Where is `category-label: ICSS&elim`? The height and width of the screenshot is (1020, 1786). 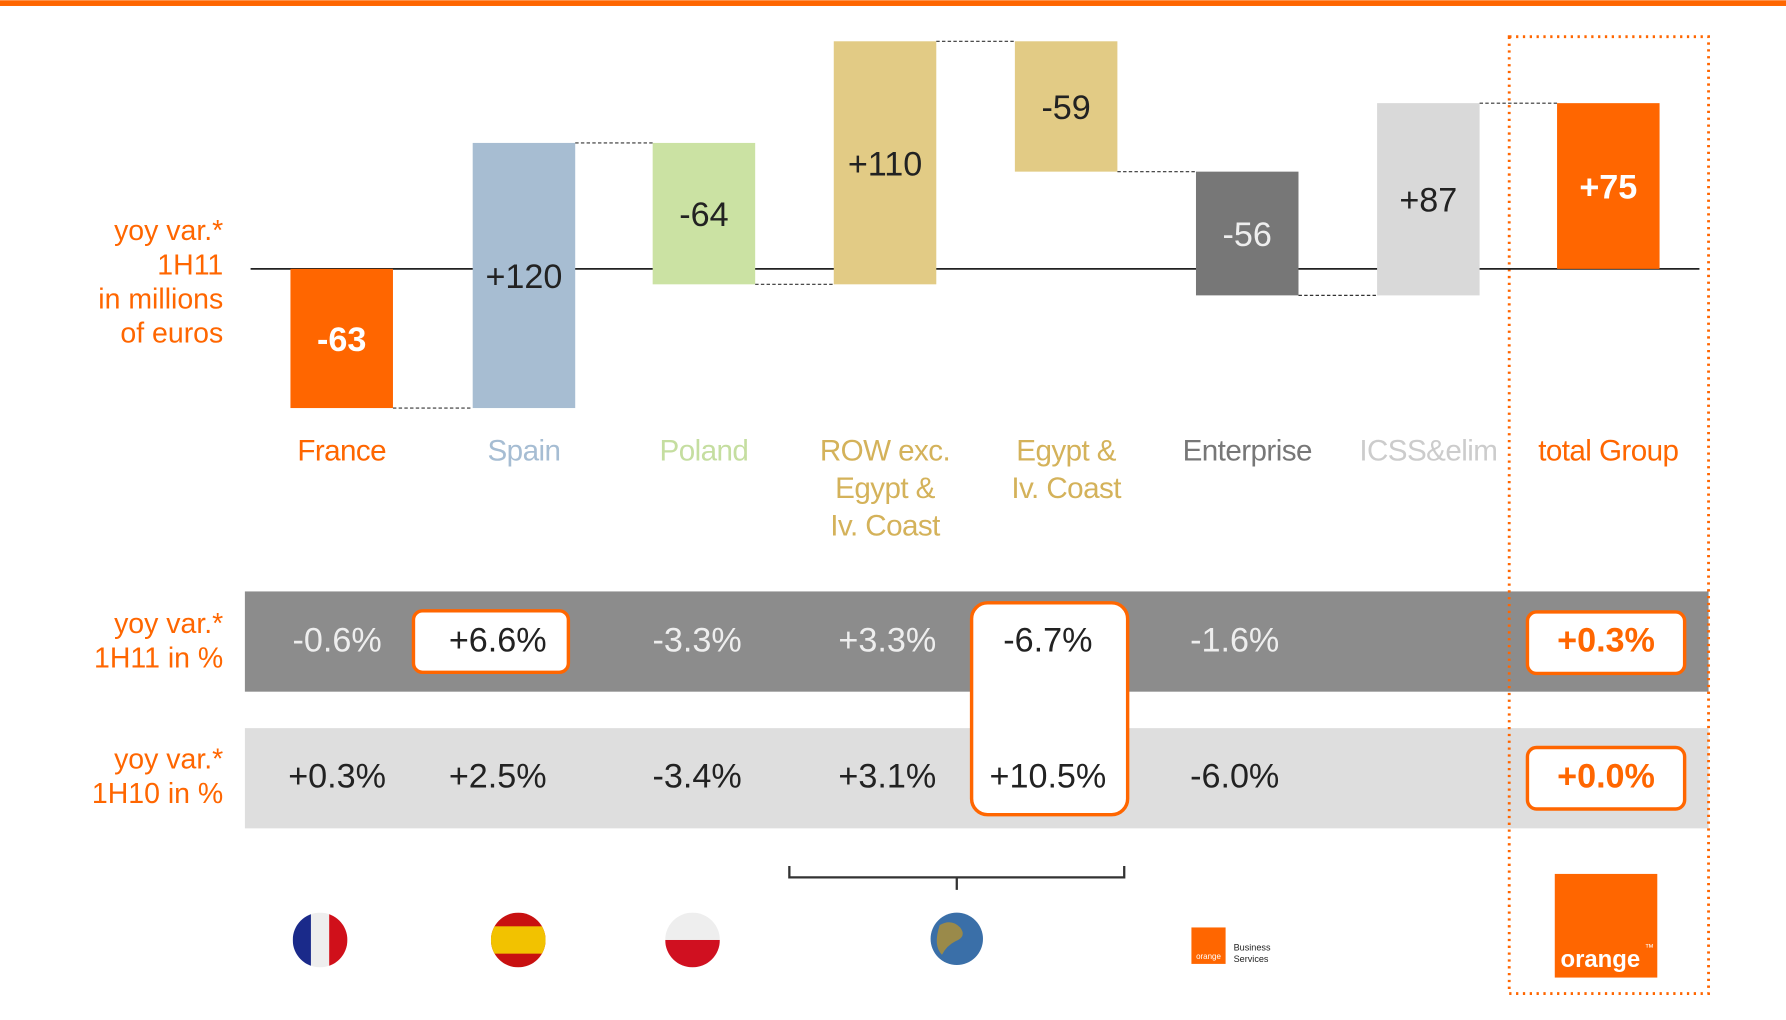
category-label: ICSS&elim is located at coordinates (1428, 450).